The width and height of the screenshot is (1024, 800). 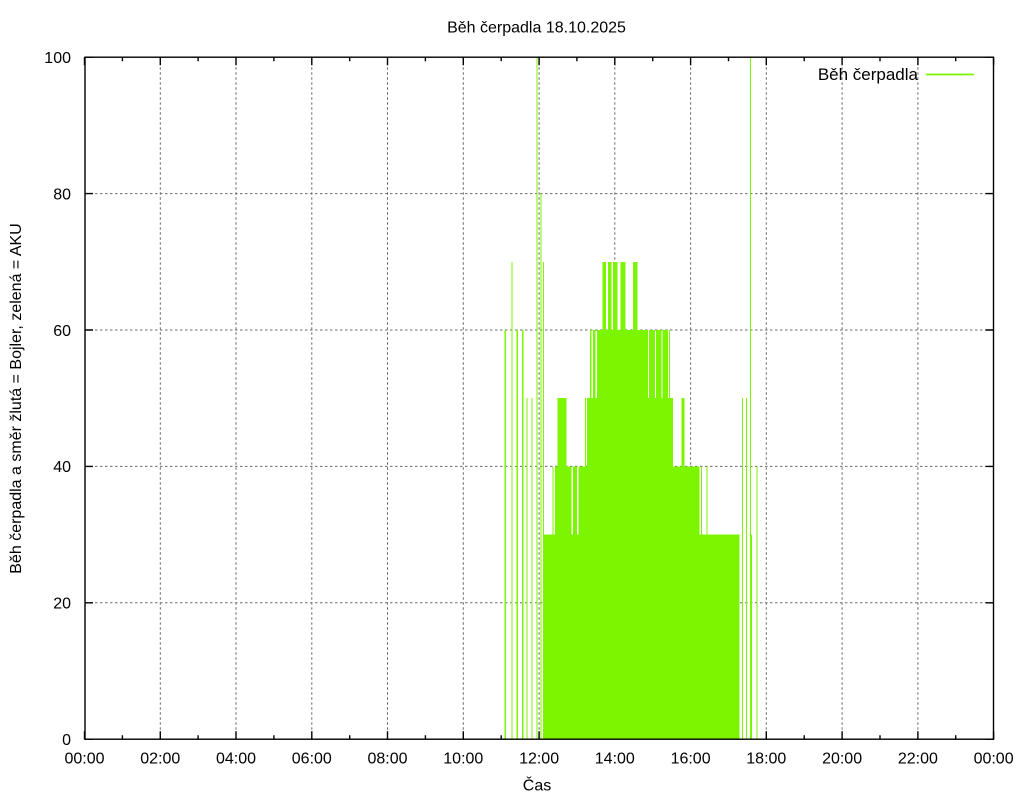 What do you see at coordinates (57, 58) in the screenshot?
I see `svg-text: 100` at bounding box center [57, 58].